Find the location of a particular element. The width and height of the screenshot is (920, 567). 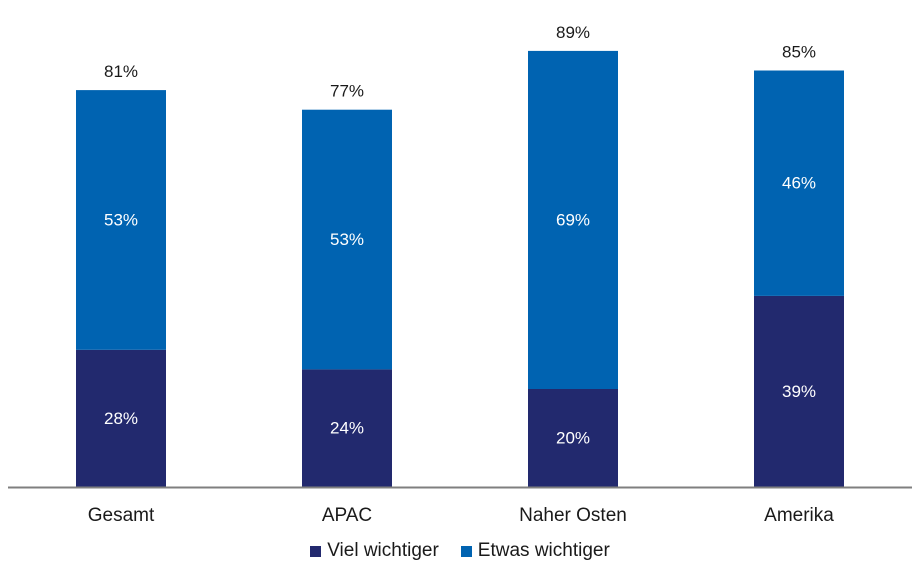

bar-gesamt-etwas-wichtiger is located at coordinates (121, 220).